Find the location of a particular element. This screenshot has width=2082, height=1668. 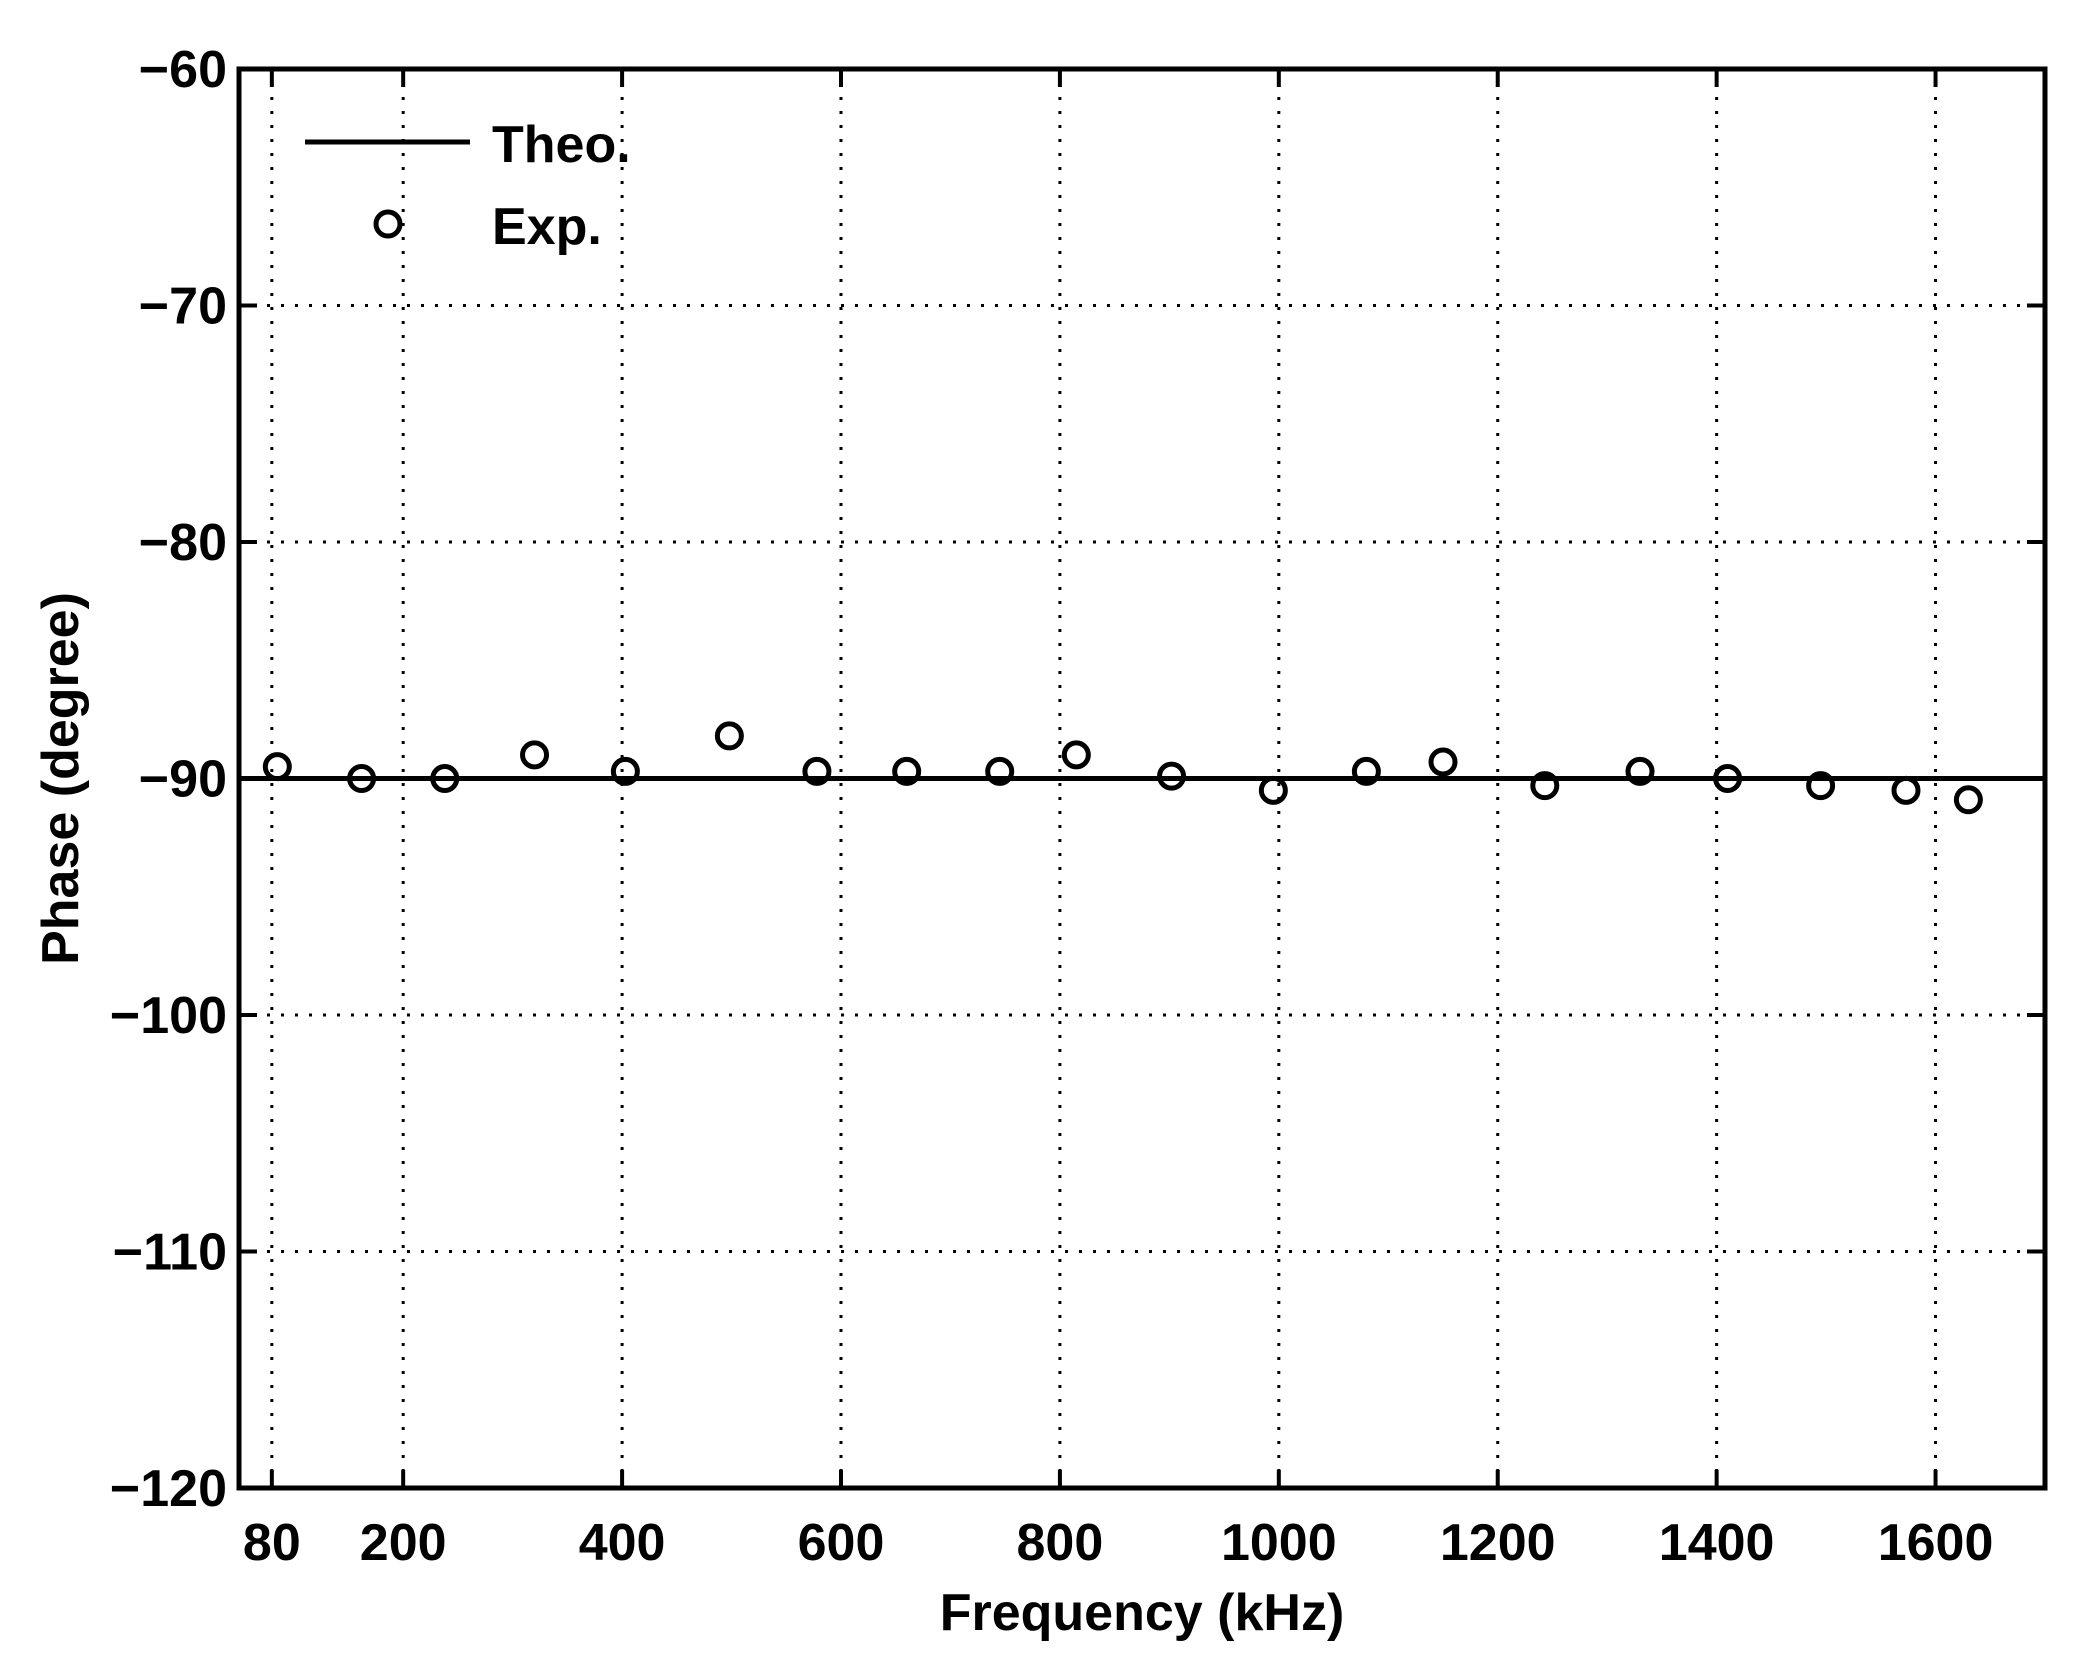

series-layer is located at coordinates (1142, 768).